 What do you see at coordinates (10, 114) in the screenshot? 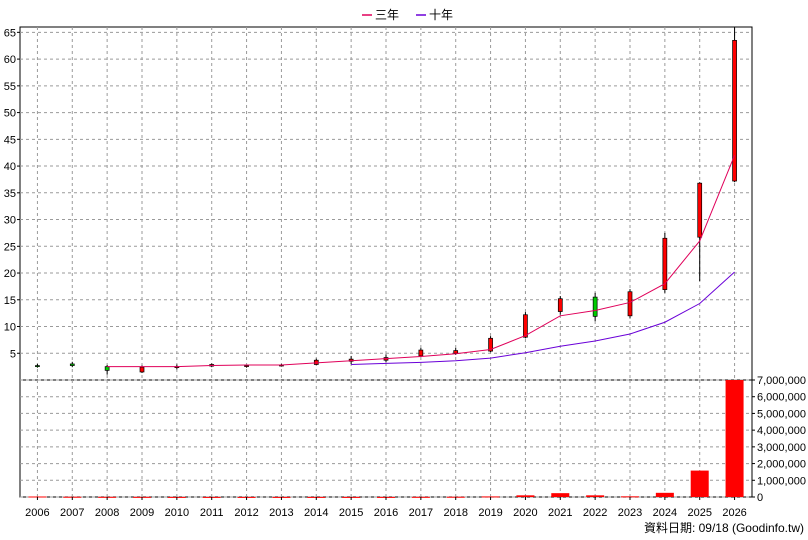
I see `y-tick-label: 50` at bounding box center [10, 114].